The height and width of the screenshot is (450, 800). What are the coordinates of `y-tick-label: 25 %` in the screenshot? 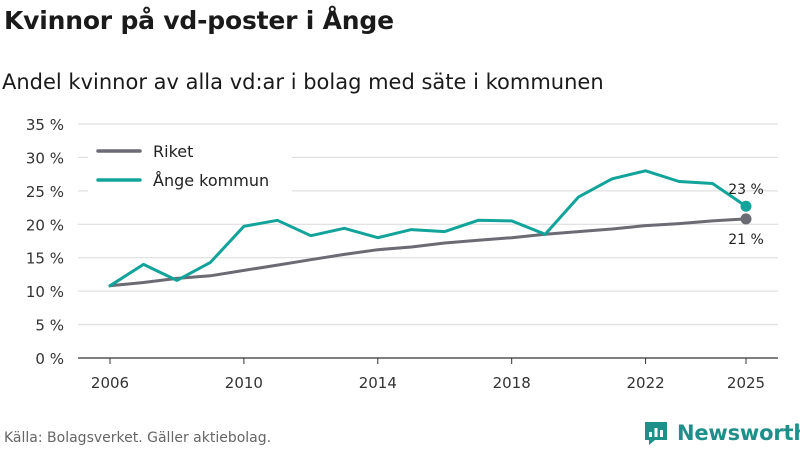 It's located at (45, 192).